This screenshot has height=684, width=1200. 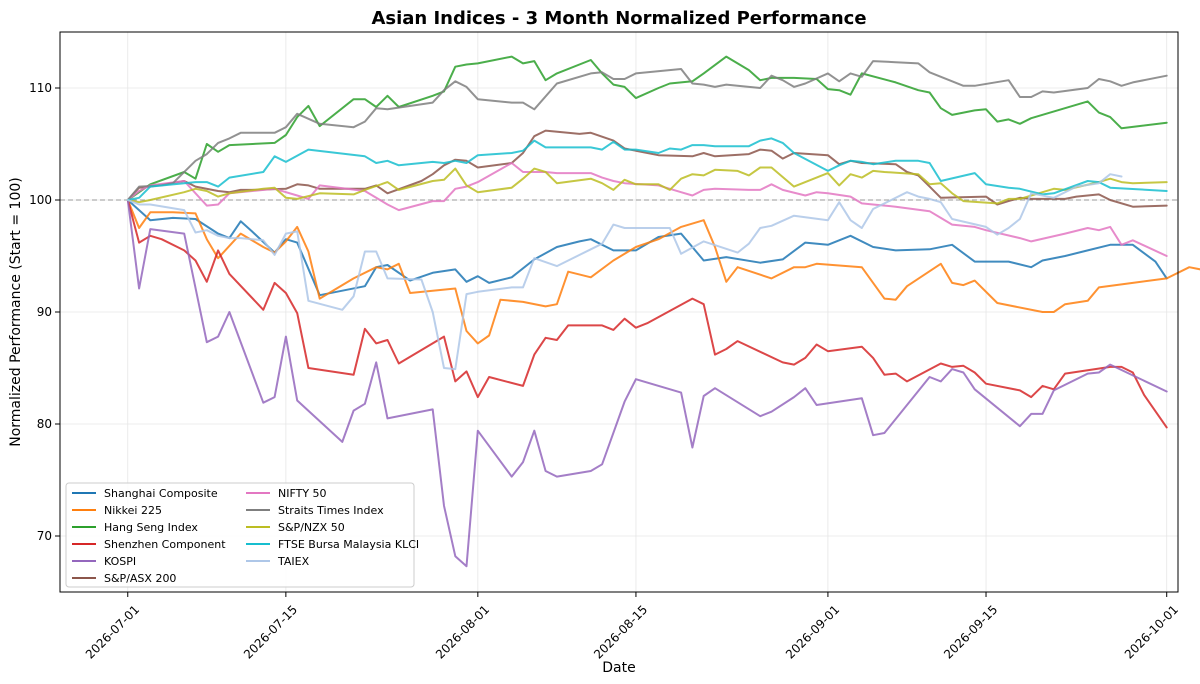 What do you see at coordinates (311, 527) in the screenshot?
I see `legend-label-s-p-nzx-50: S&P/NZX 50` at bounding box center [311, 527].